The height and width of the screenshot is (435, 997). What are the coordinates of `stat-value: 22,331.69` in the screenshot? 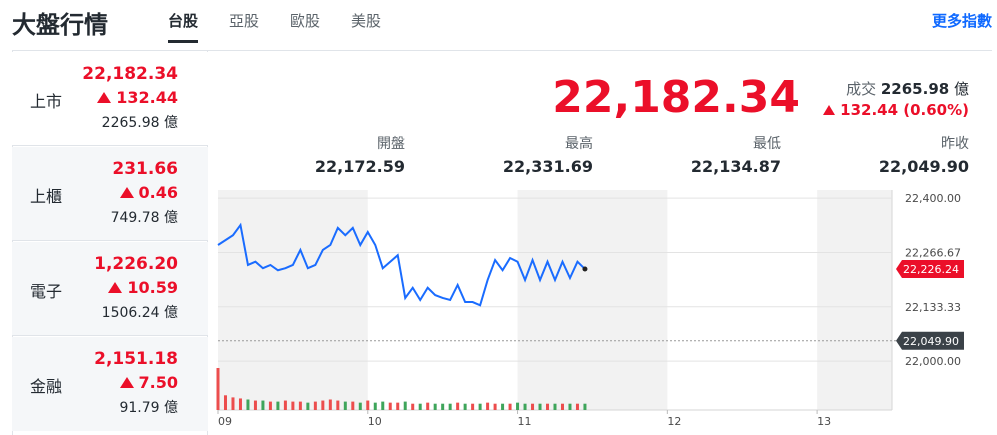 It's located at (547, 166).